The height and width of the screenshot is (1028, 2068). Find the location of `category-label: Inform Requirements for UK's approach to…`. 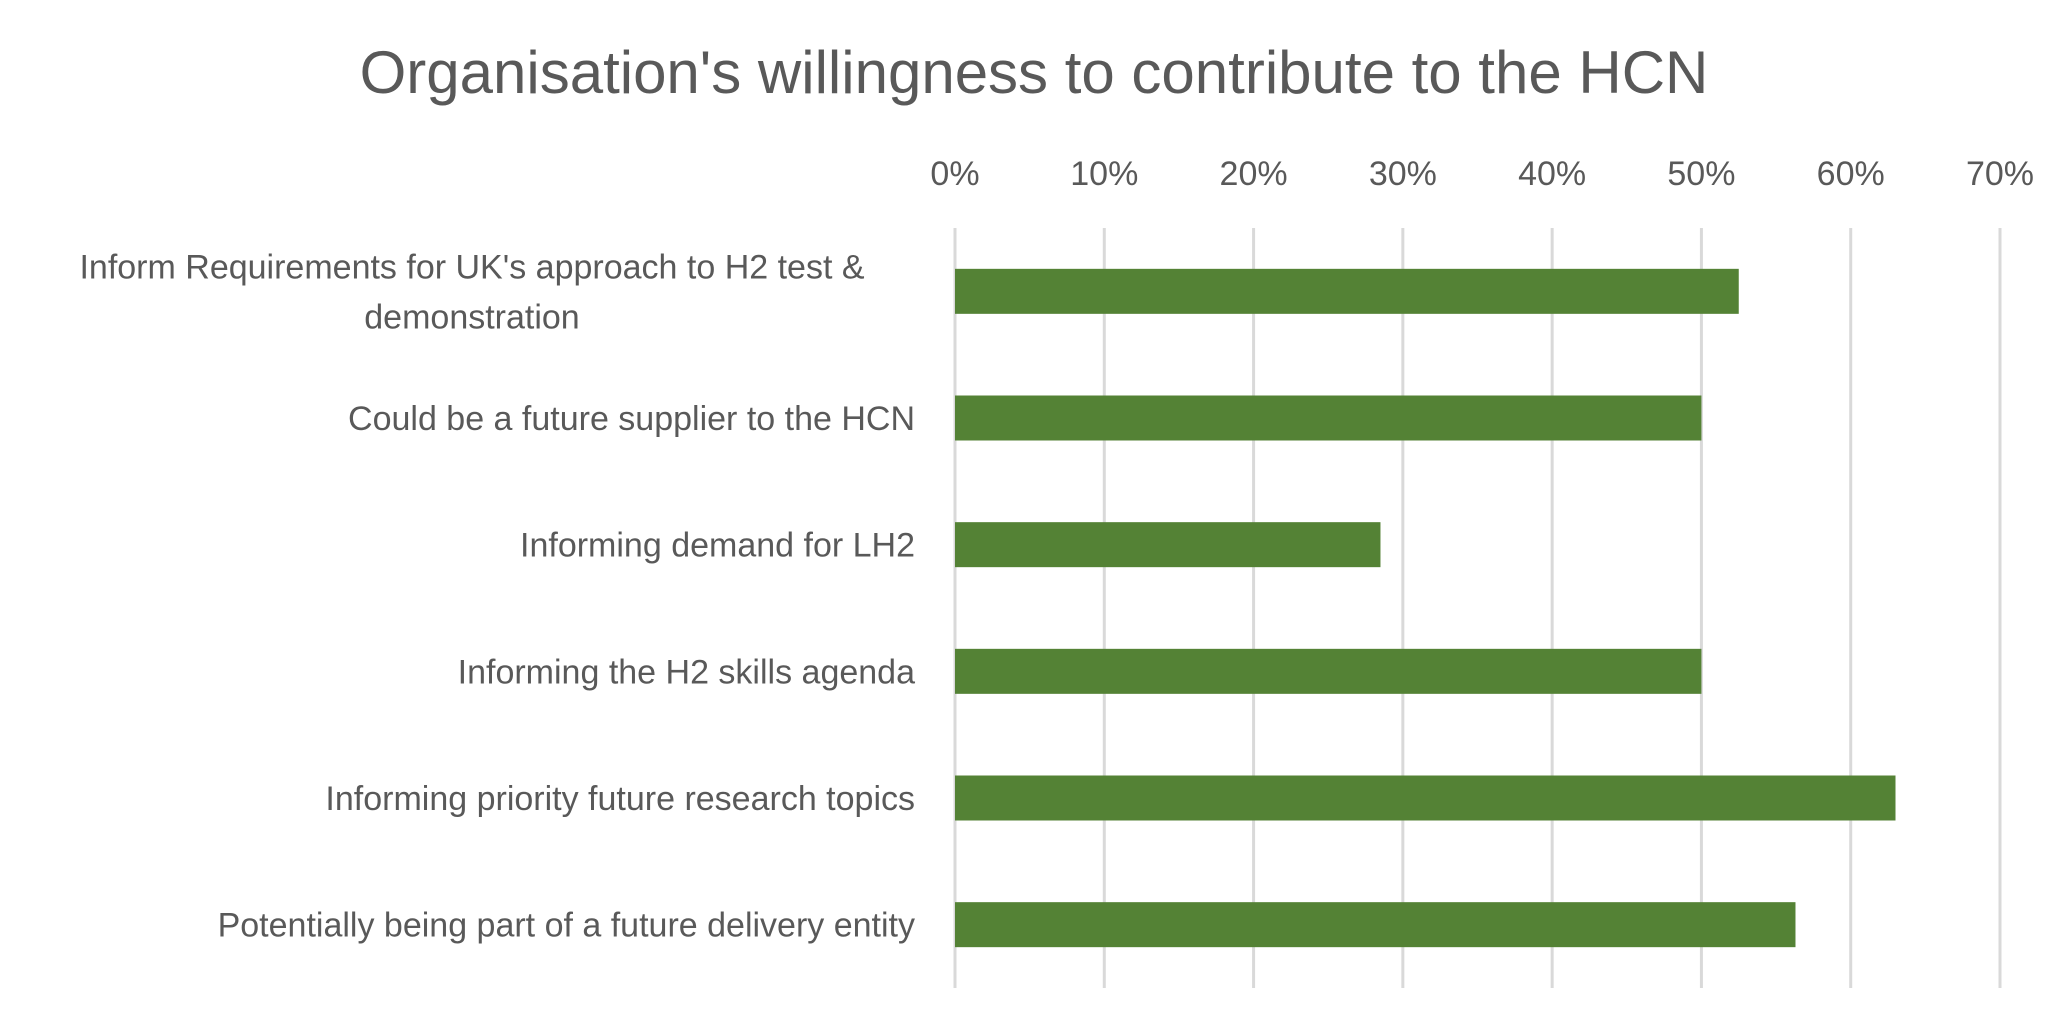

category-label: Inform Requirements for UK's approach to… is located at coordinates (471, 292).